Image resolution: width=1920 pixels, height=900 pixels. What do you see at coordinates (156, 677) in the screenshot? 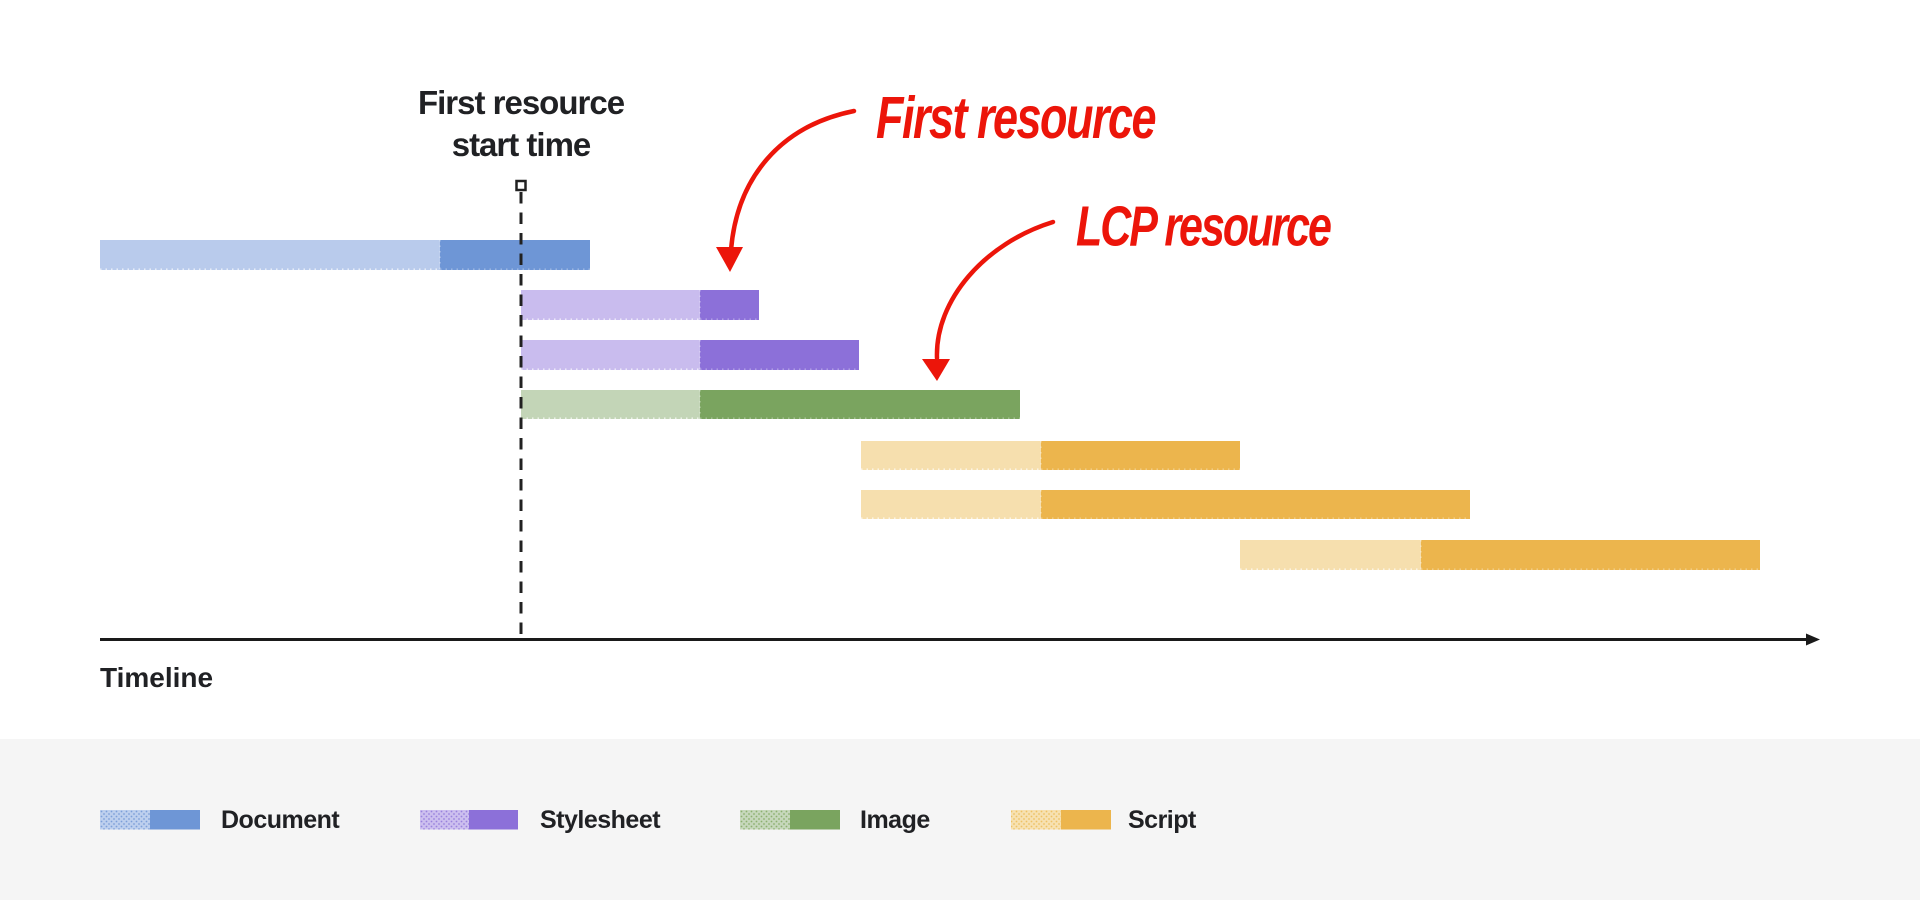
I see `svg-text: Timeline` at bounding box center [156, 677].